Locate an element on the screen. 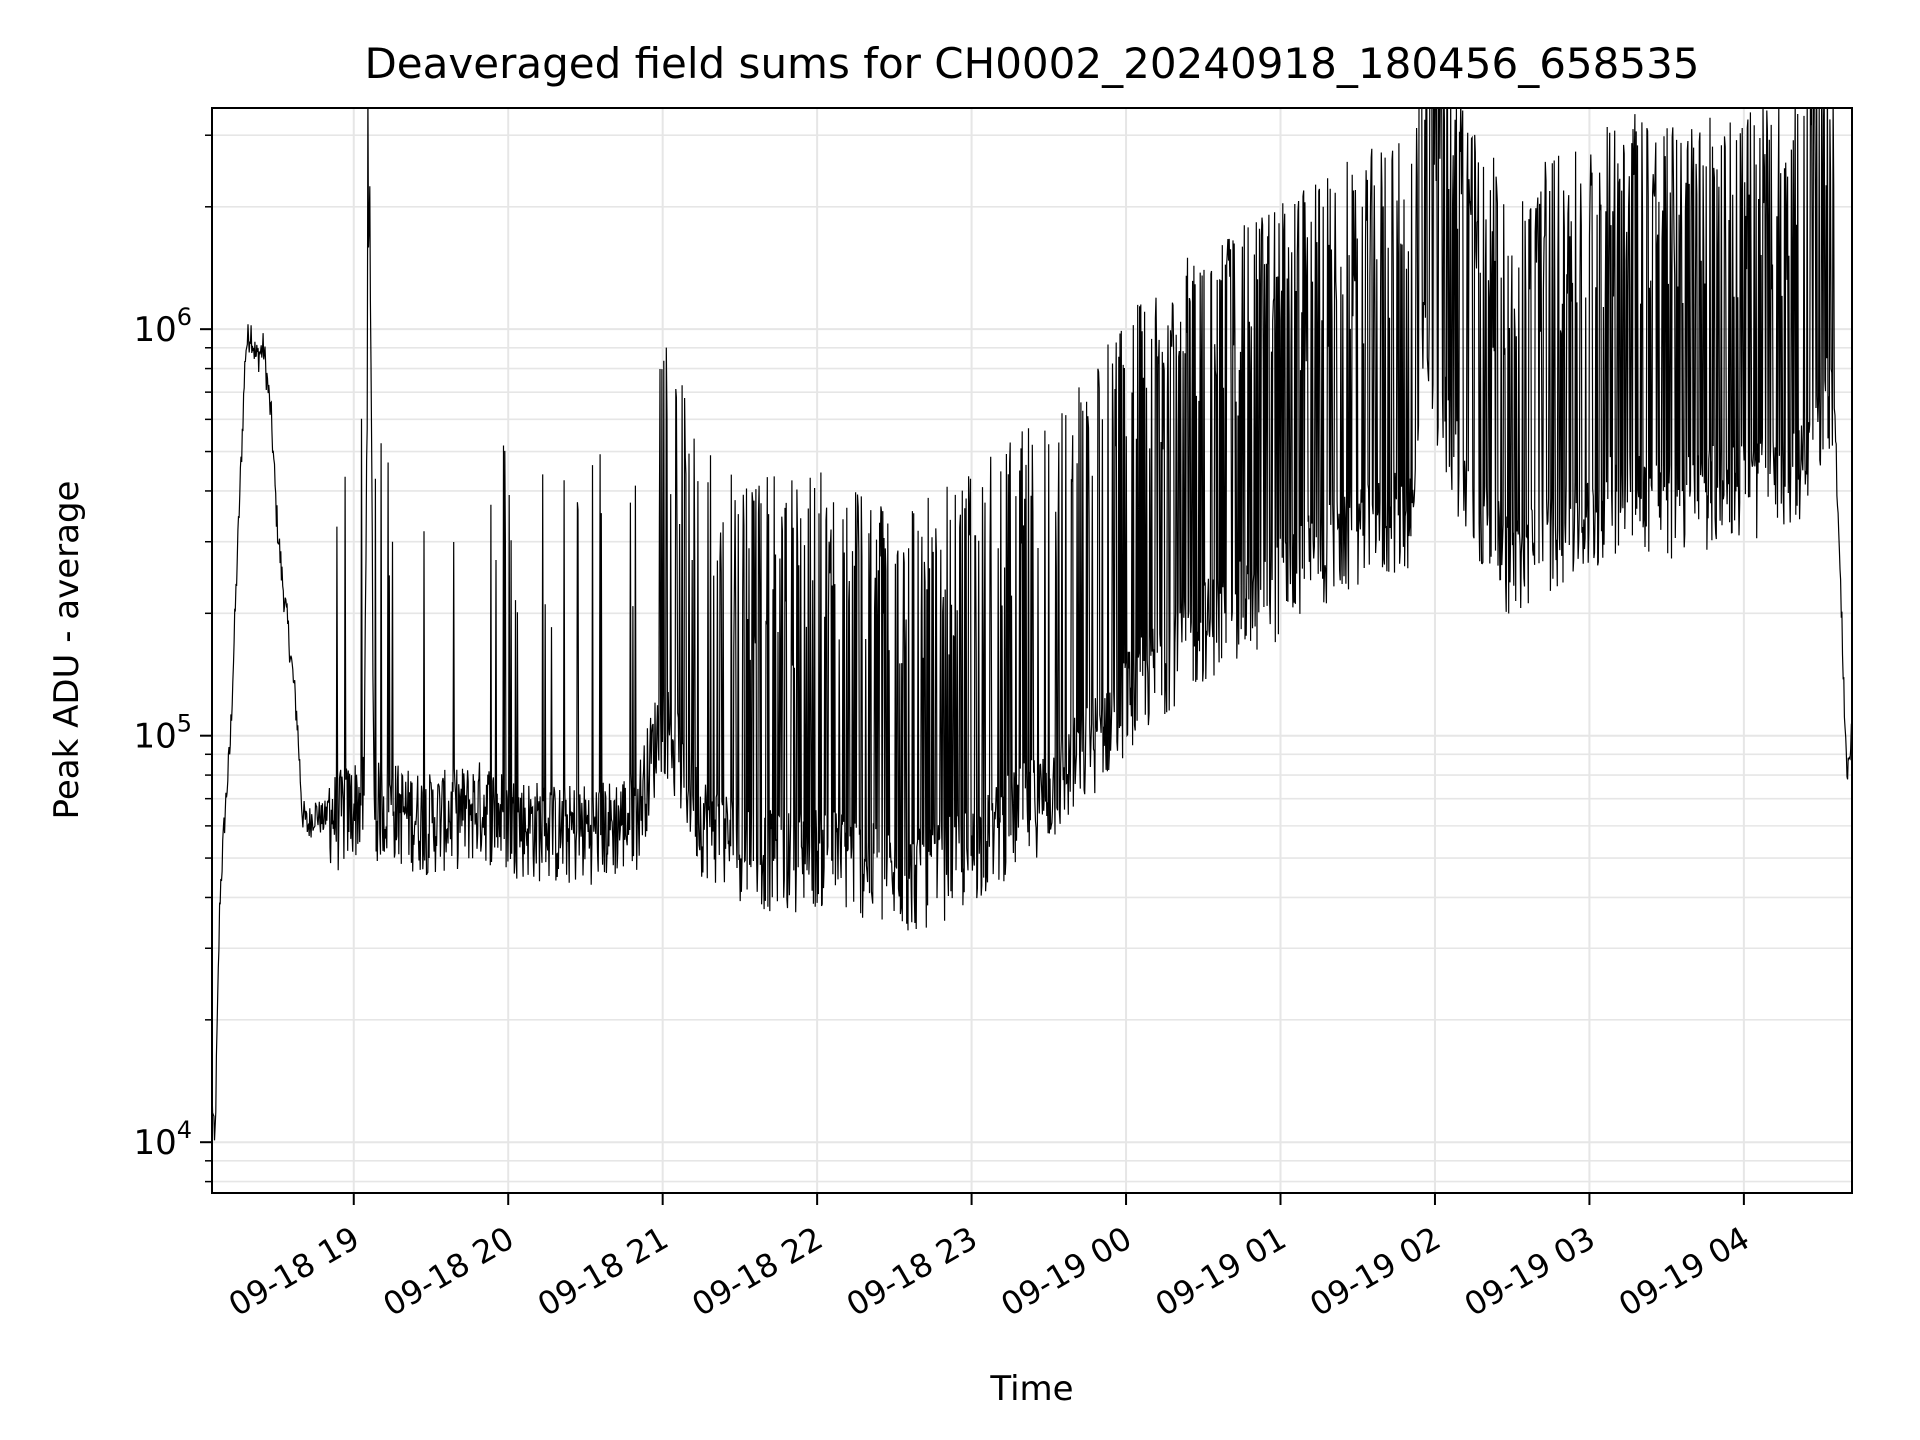  y-axis: 10⁴ 10⁵ 10⁶ is located at coordinates (172, 658).